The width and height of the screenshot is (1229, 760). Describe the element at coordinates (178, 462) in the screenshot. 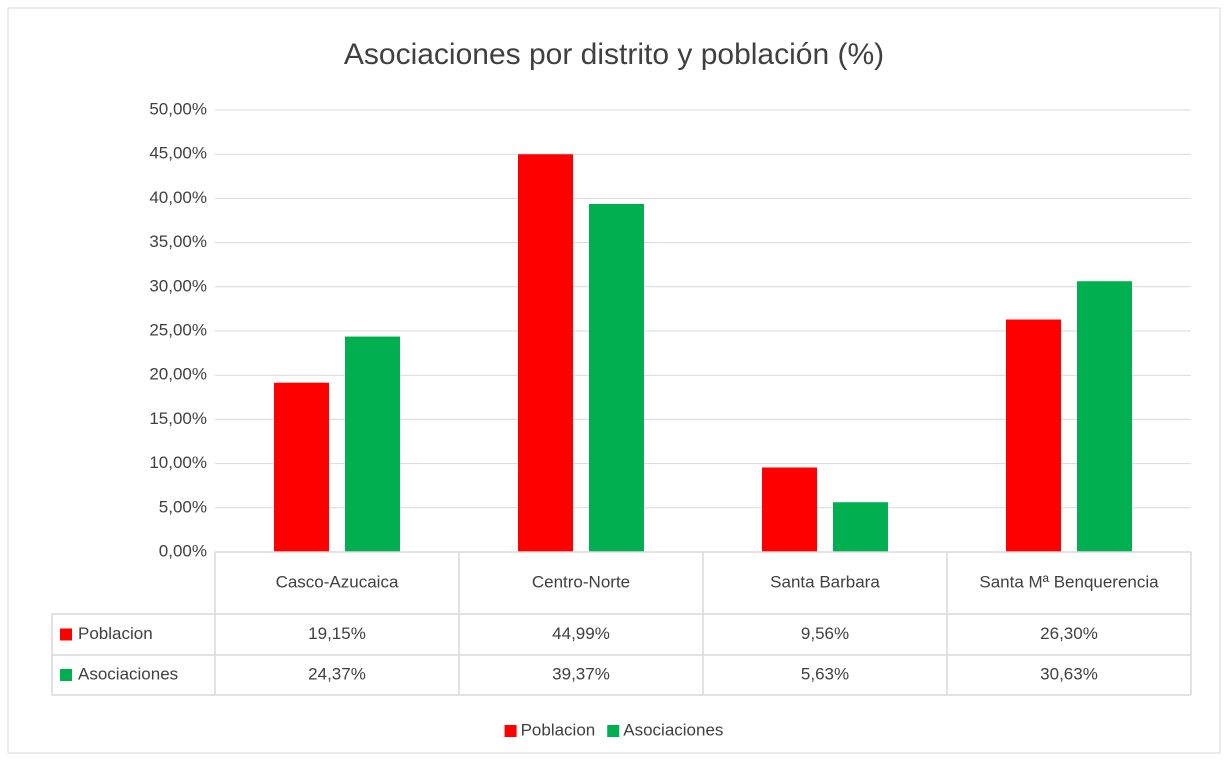

I see `y-tick-label: 10,00%` at that location.